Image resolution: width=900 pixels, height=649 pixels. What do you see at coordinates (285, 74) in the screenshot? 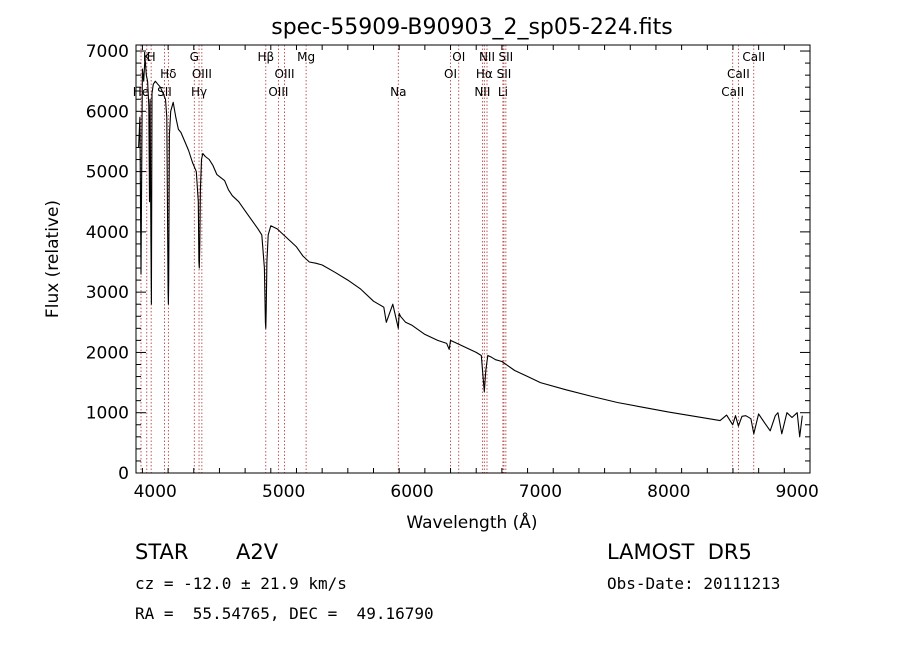
I see `line-label-10: OIII` at bounding box center [285, 74].